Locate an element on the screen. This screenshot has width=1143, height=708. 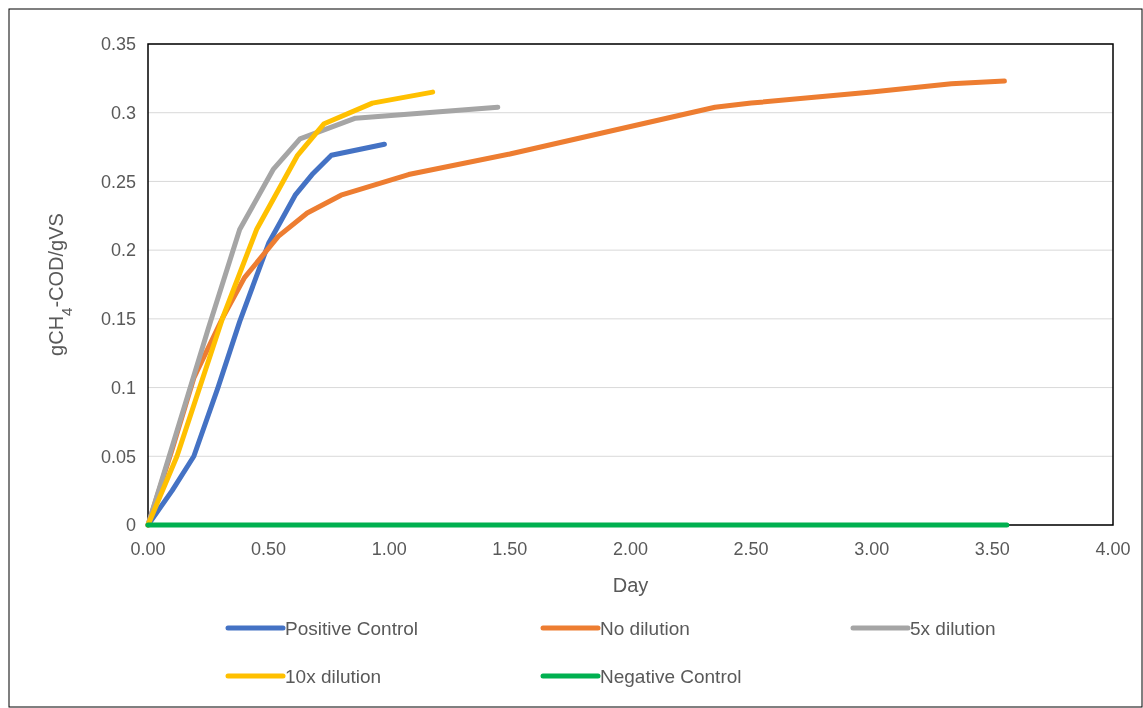
x-axis-title: Day is located at coordinates (630, 585).